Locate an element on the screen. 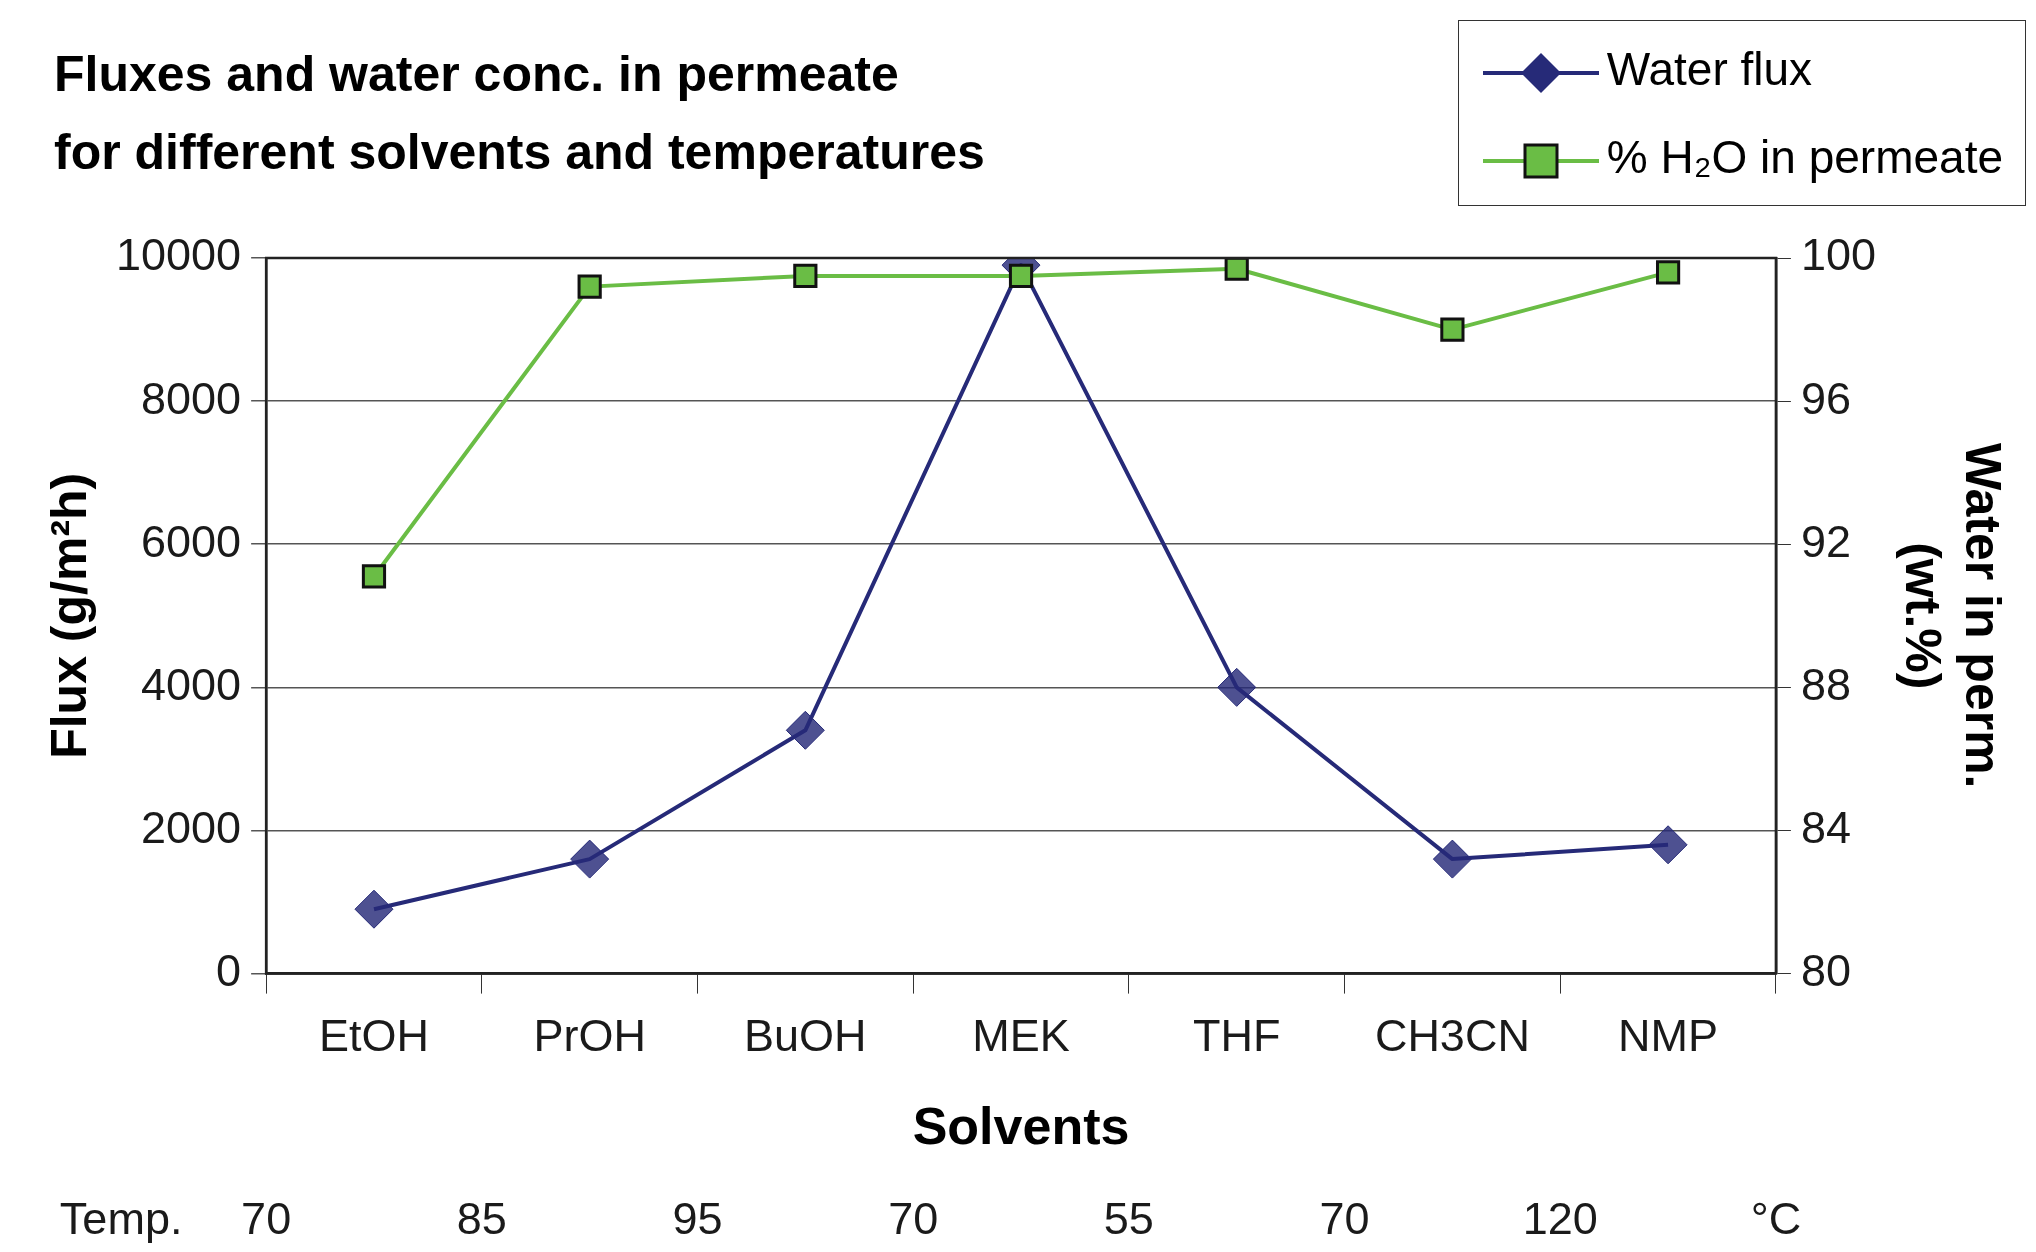 Image resolution: width=2036 pixels, height=1252 pixels. y2-tick-label: 96 is located at coordinates (1825, 398).